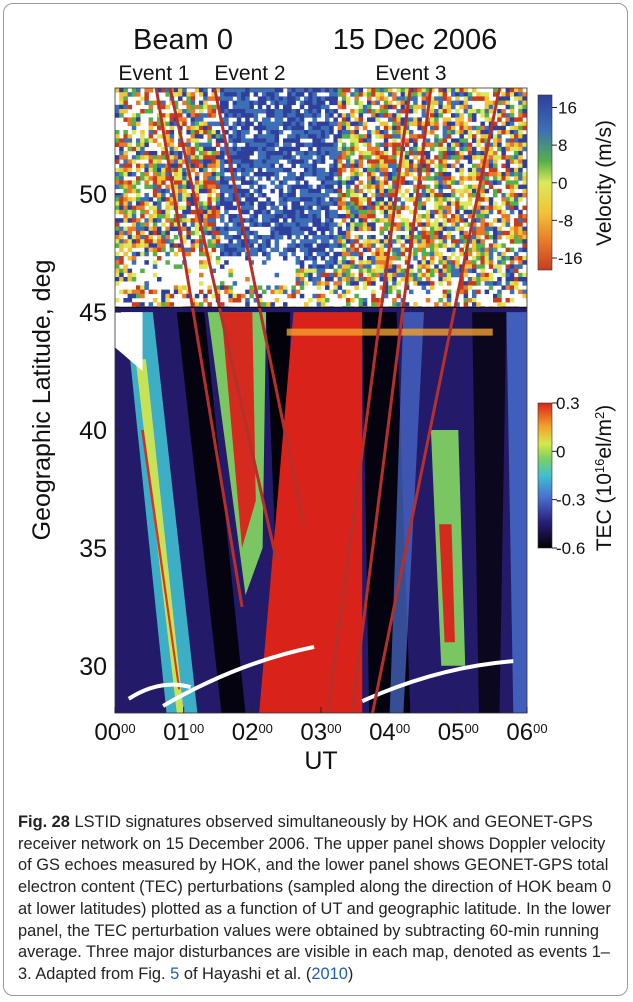  Describe the element at coordinates (570, 258) in the screenshot. I see `velocity-colorbar-tick: -16` at that location.